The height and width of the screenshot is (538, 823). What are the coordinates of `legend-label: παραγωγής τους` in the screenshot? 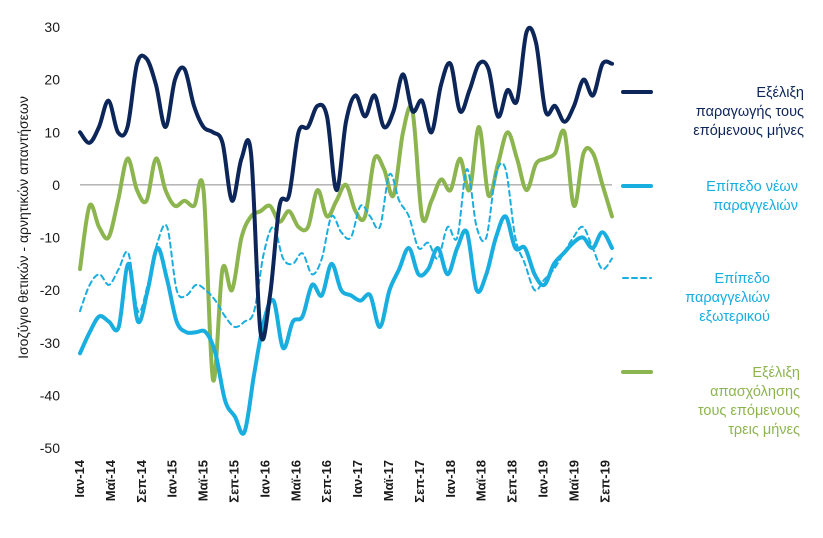 It's located at (750, 112).